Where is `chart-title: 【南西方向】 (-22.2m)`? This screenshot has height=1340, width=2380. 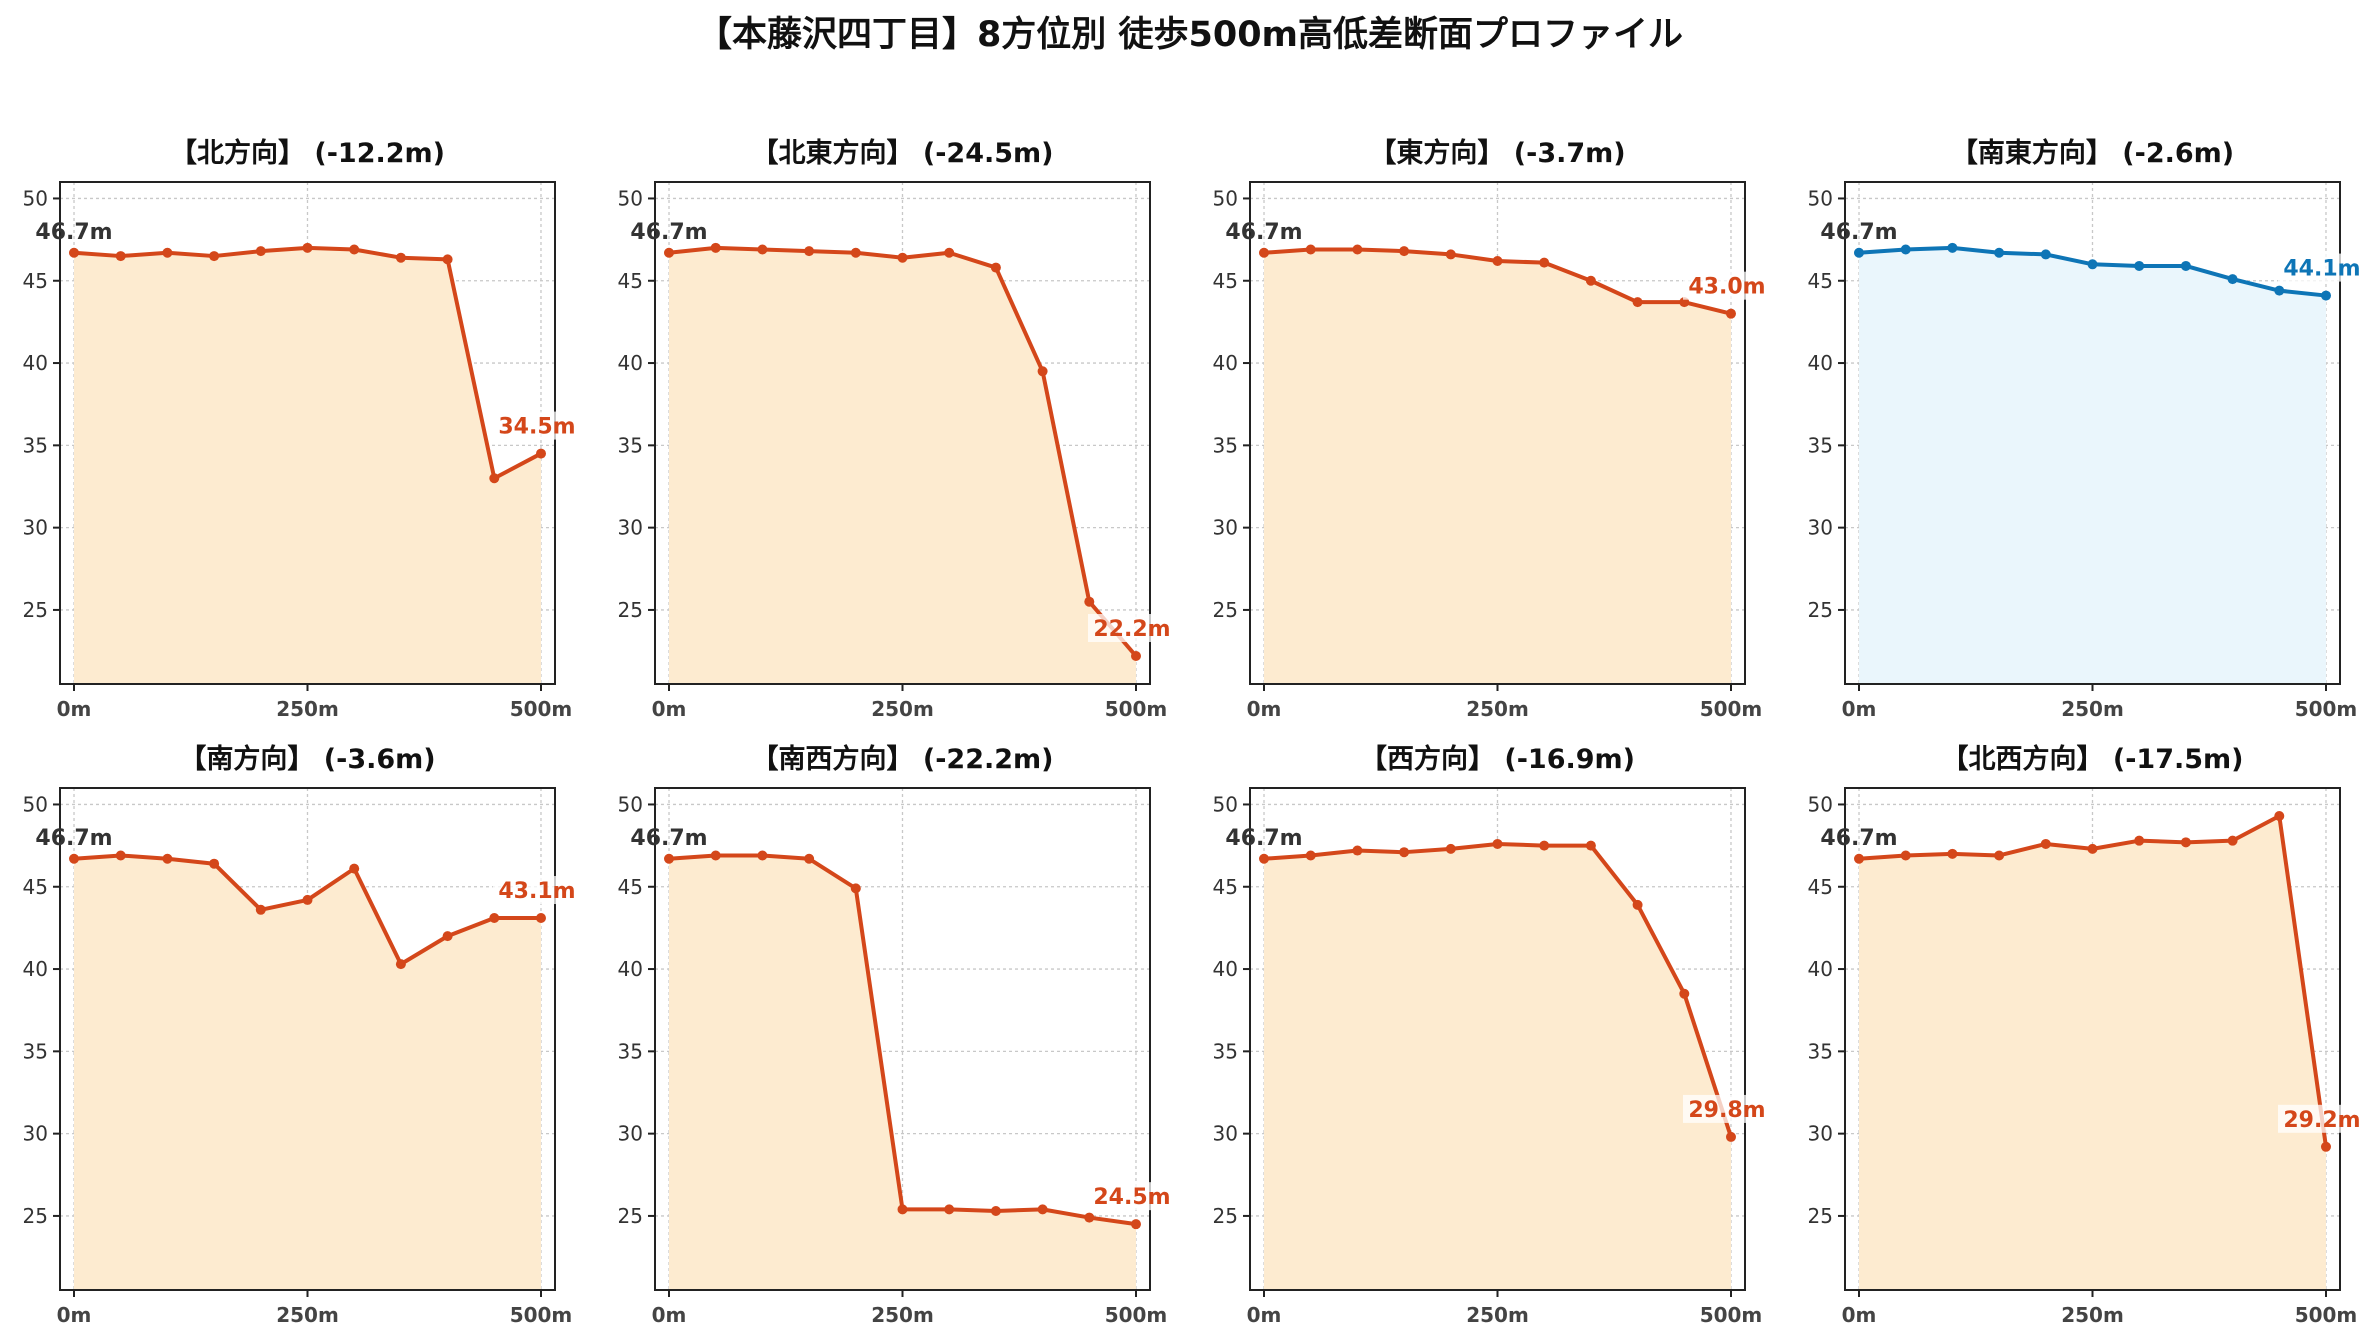
chart-title: 【南西方向】 (-22.2m) is located at coordinates (902, 759).